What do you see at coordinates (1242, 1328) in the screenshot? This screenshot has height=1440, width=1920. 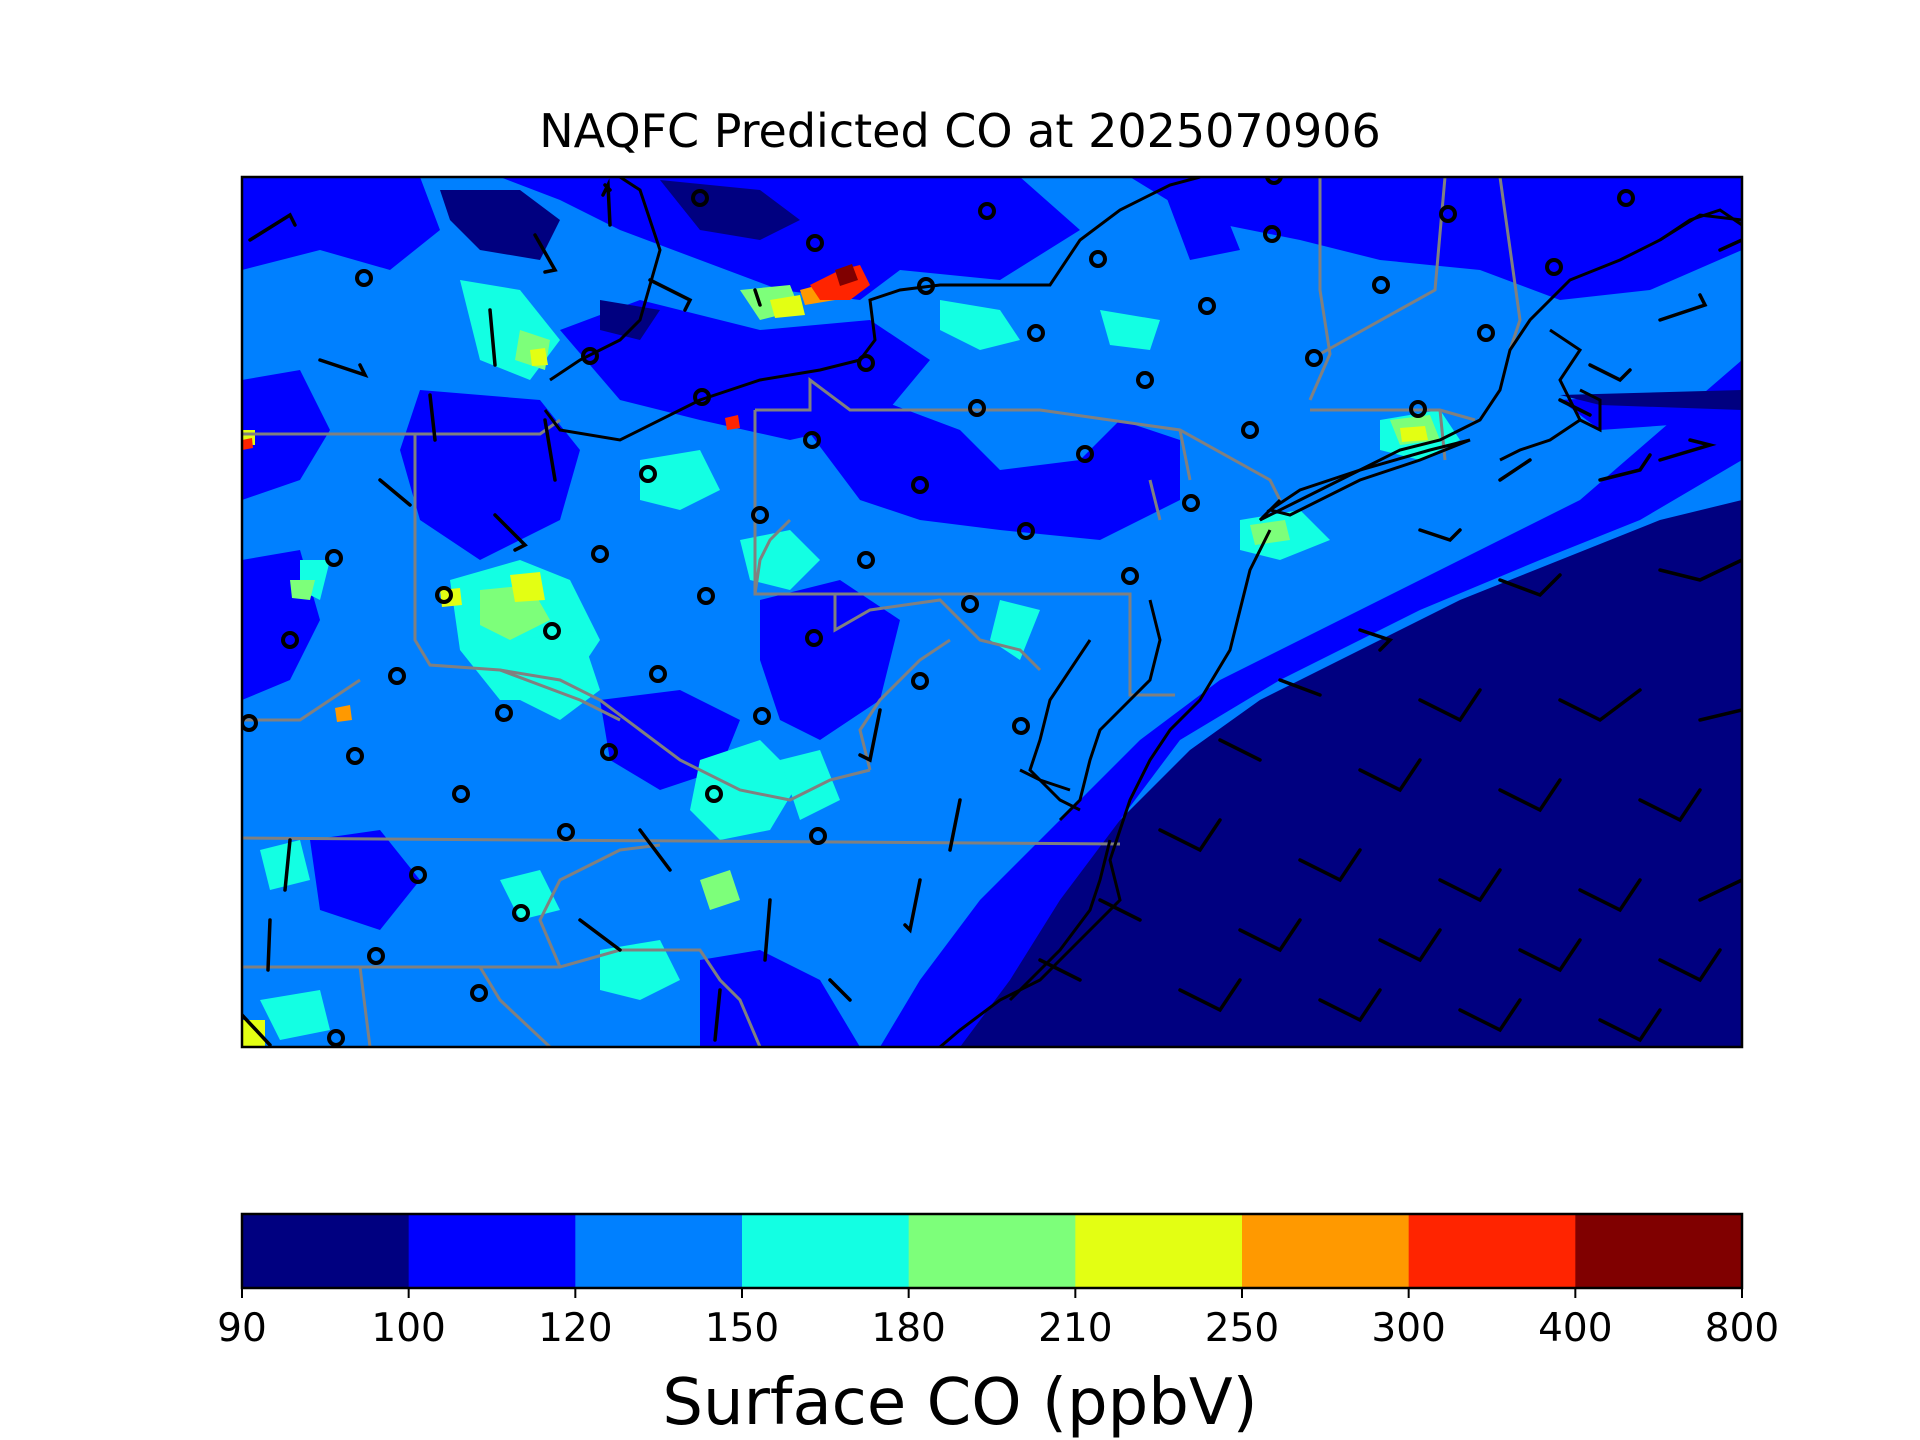 I see `colorbar-tick-label: 250` at bounding box center [1242, 1328].